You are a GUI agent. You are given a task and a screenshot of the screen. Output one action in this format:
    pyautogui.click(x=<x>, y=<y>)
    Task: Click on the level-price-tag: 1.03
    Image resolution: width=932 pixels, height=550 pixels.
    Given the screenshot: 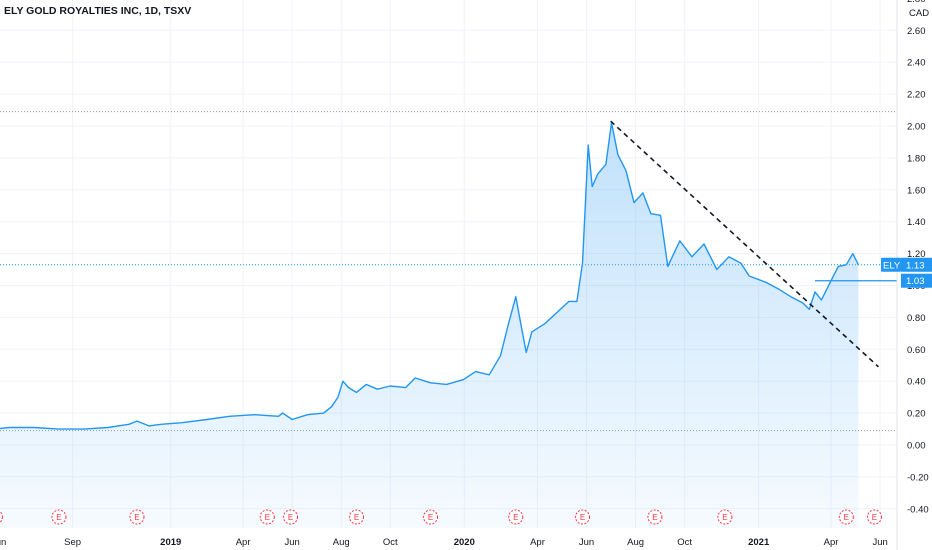 What is the action you would take?
    pyautogui.click(x=916, y=280)
    